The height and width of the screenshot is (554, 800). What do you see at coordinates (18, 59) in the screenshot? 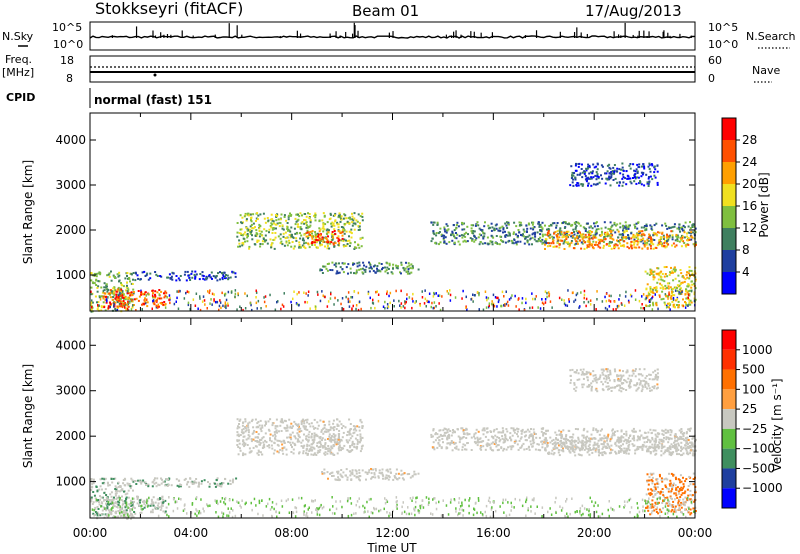
I see `freq-label: Freq.` at bounding box center [18, 59].